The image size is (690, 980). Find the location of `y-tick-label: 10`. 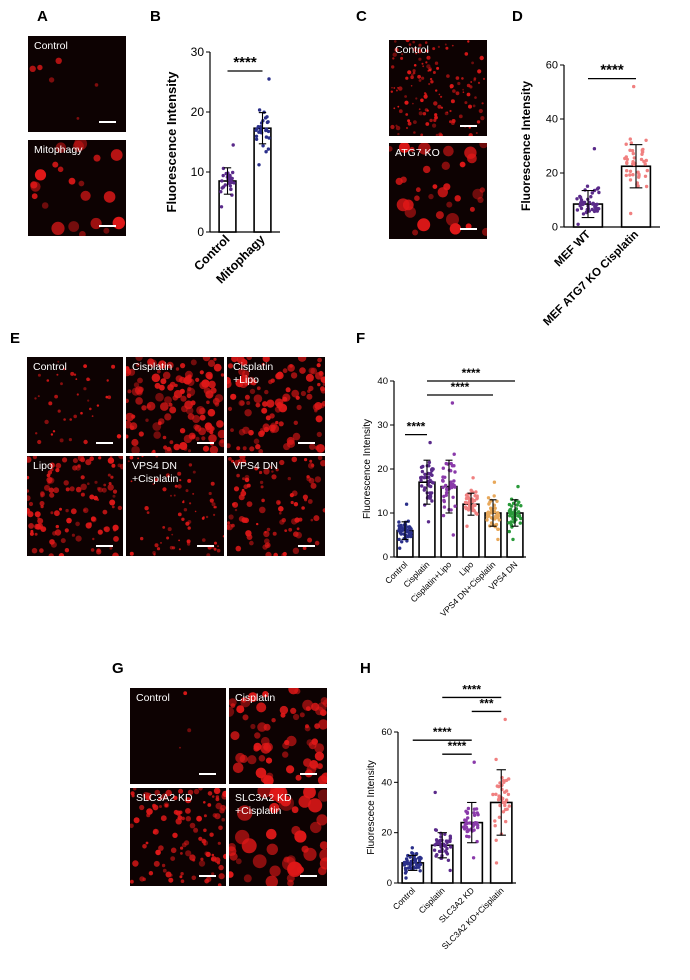

y-tick-label: 10 is located at coordinates (382, 513).